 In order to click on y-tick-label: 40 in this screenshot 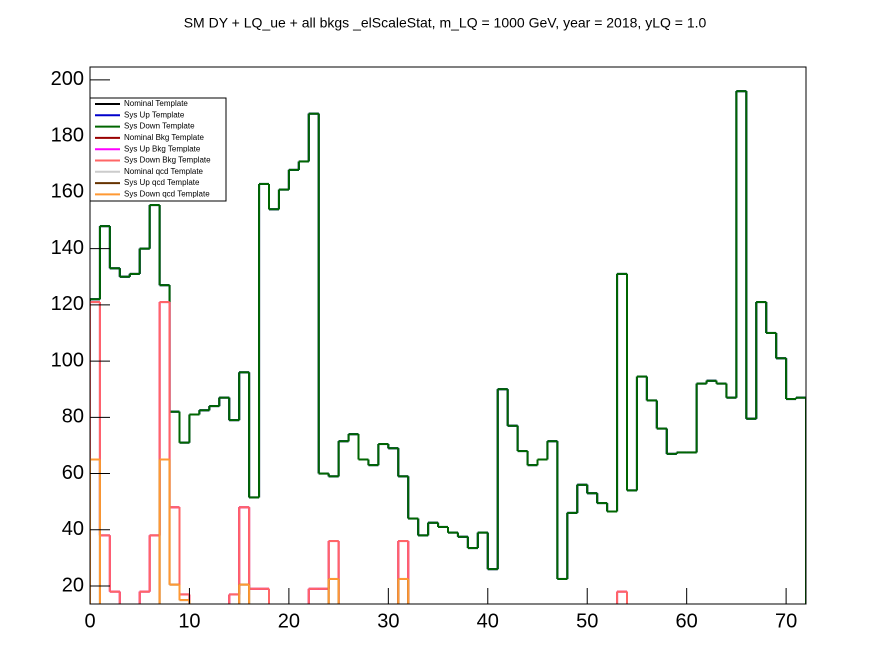, I will do `click(73, 529)`.